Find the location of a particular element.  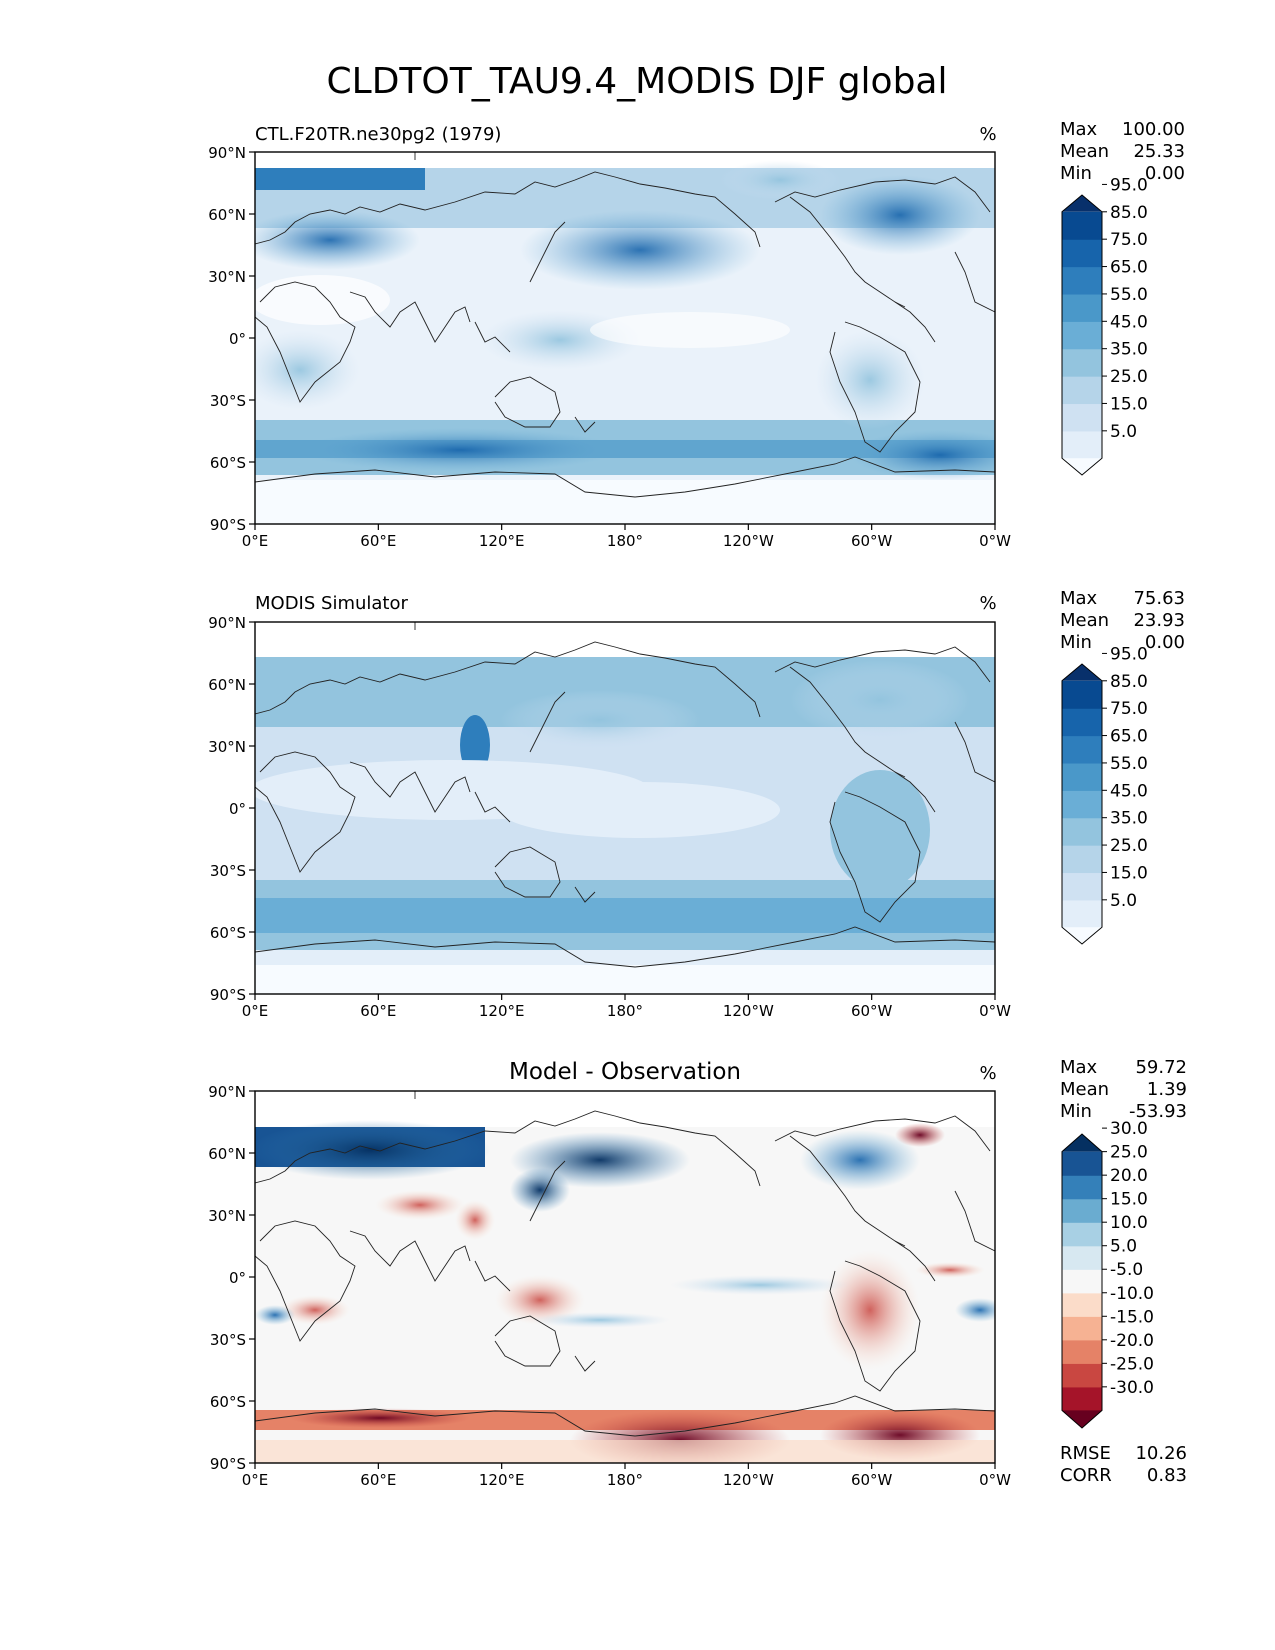

lon-tick-label: 120°E is located at coordinates (502, 1480).